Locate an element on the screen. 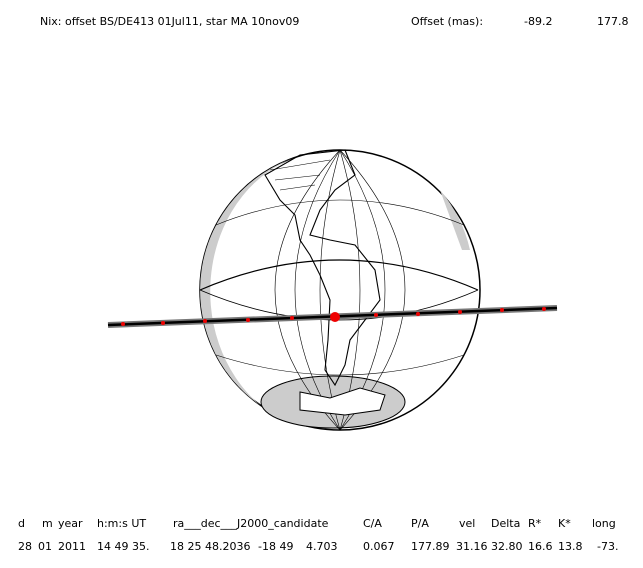  table-header: R* is located at coordinates (535, 523).